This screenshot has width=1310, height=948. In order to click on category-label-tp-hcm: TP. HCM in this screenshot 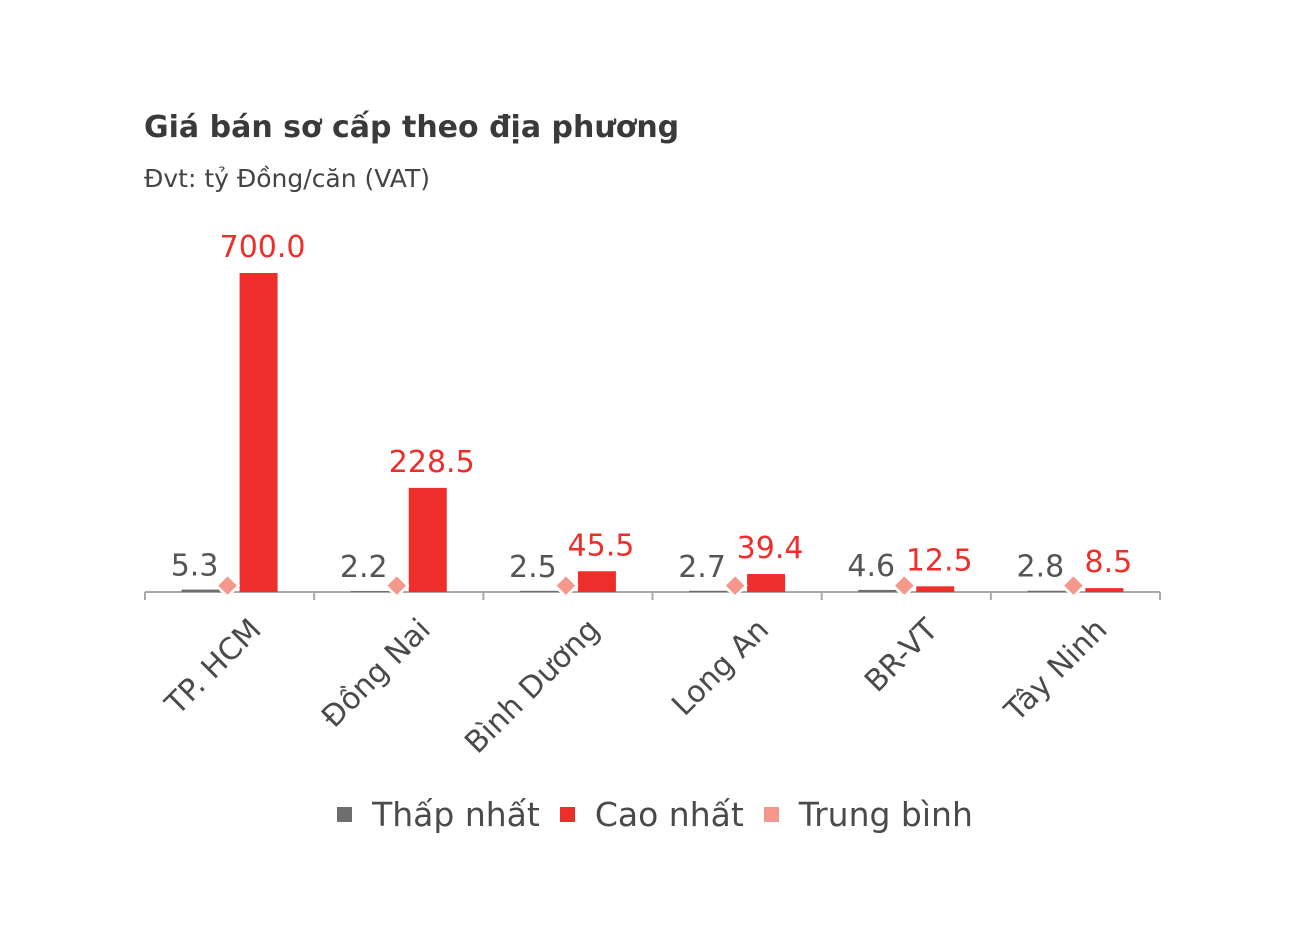, I will do `click(213, 667)`.